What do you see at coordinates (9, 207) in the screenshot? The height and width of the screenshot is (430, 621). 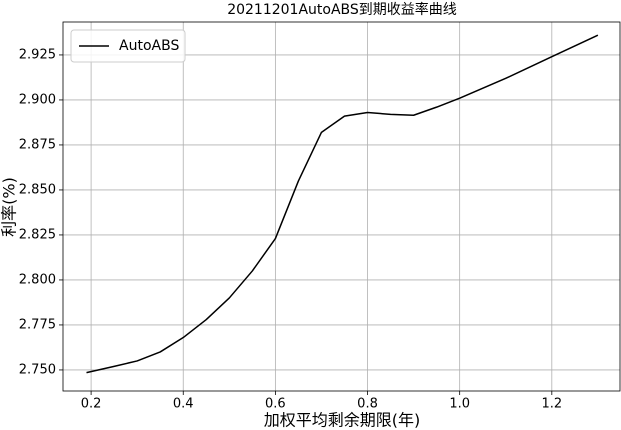 I see `y-axis-label: 利率(%)` at bounding box center [9, 207].